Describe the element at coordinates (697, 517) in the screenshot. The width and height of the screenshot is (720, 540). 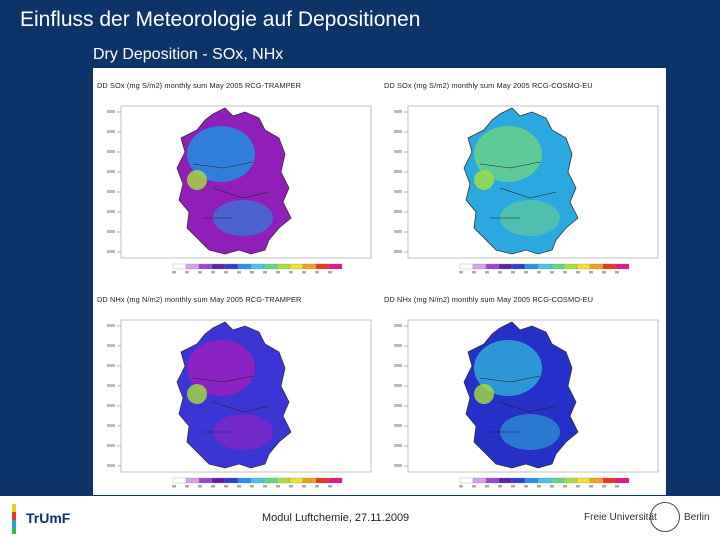
I see `fu-logo-city: Berlin` at that location.